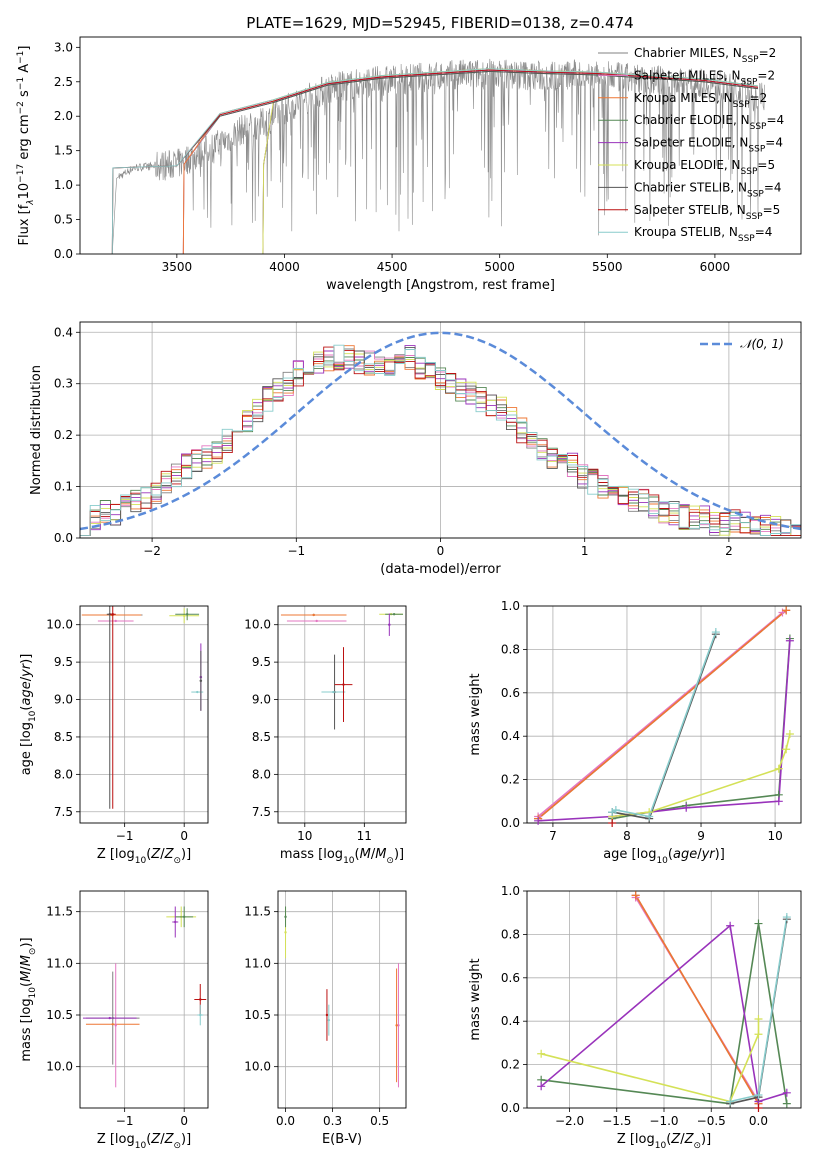 The image size is (819, 1170). I want to click on legend-label-kroupa_miles-part: Kroupa MILES, N, so click(683, 98).